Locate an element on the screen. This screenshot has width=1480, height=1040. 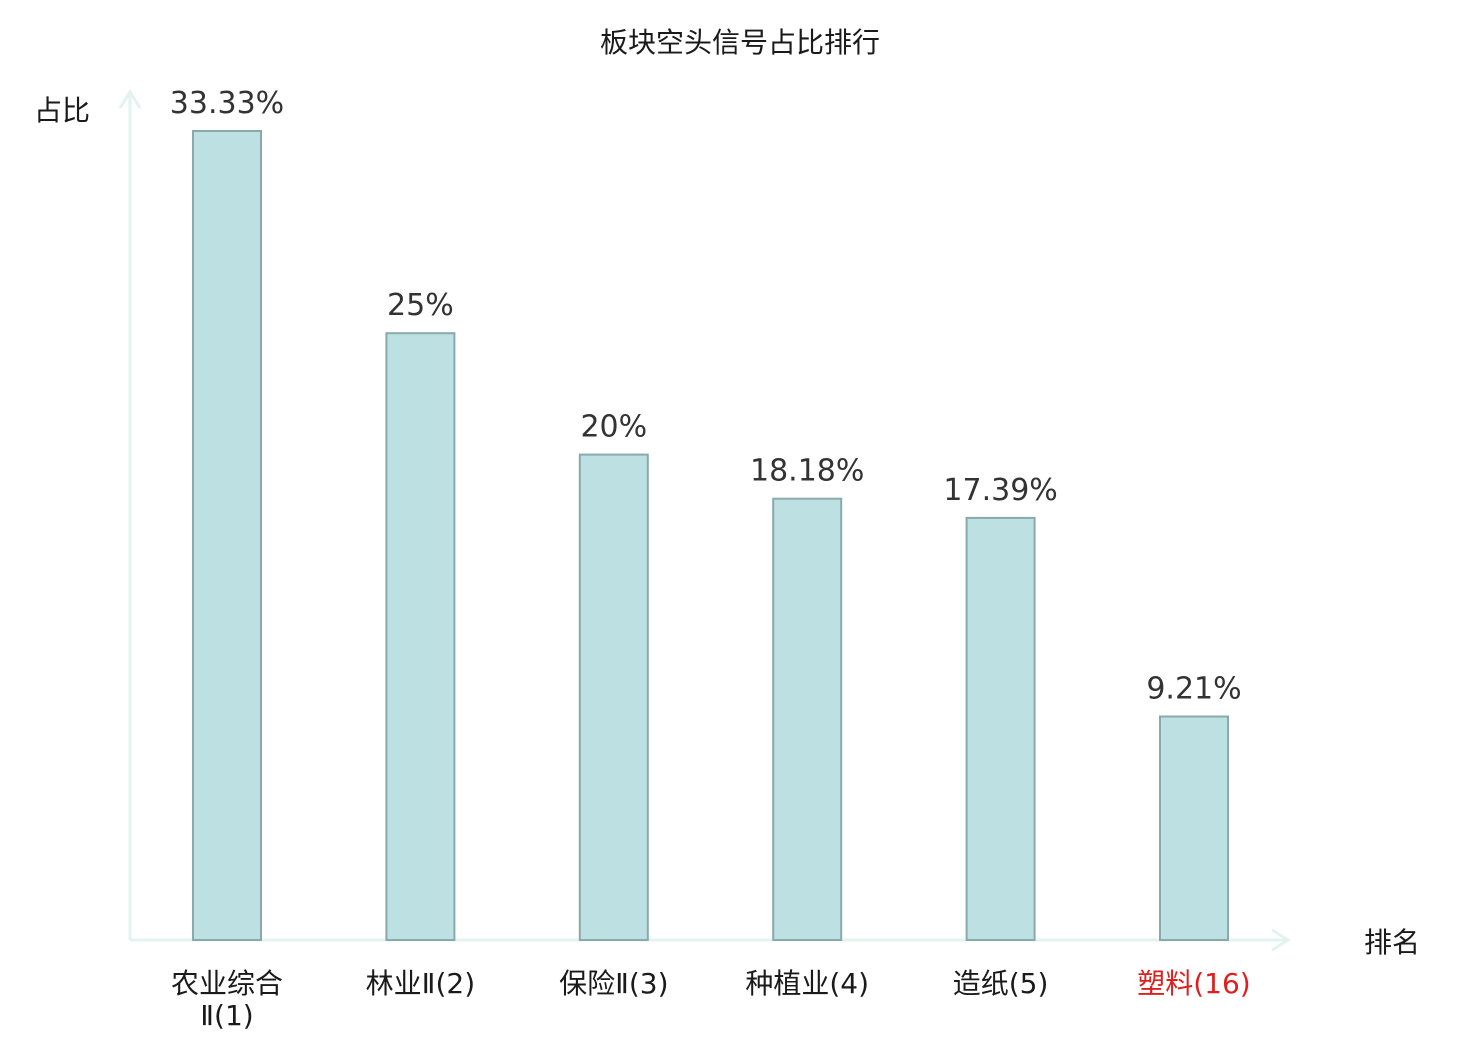
y-axis-label: 占比 is located at coordinates (62, 110).